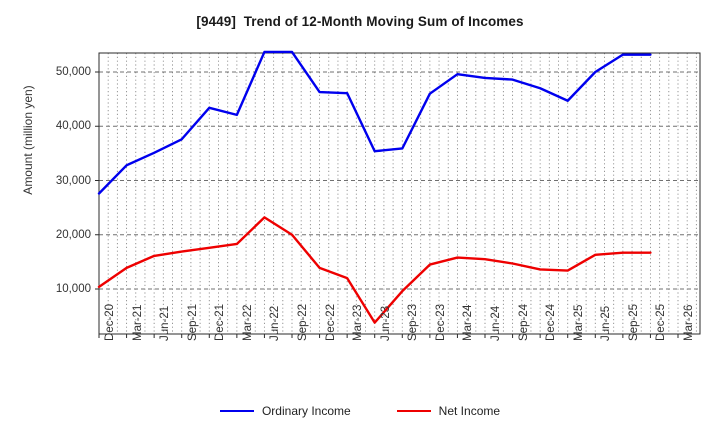 The width and height of the screenshot is (720, 440). I want to click on x-axis-tick-label: Mar-25, so click(578, 322).